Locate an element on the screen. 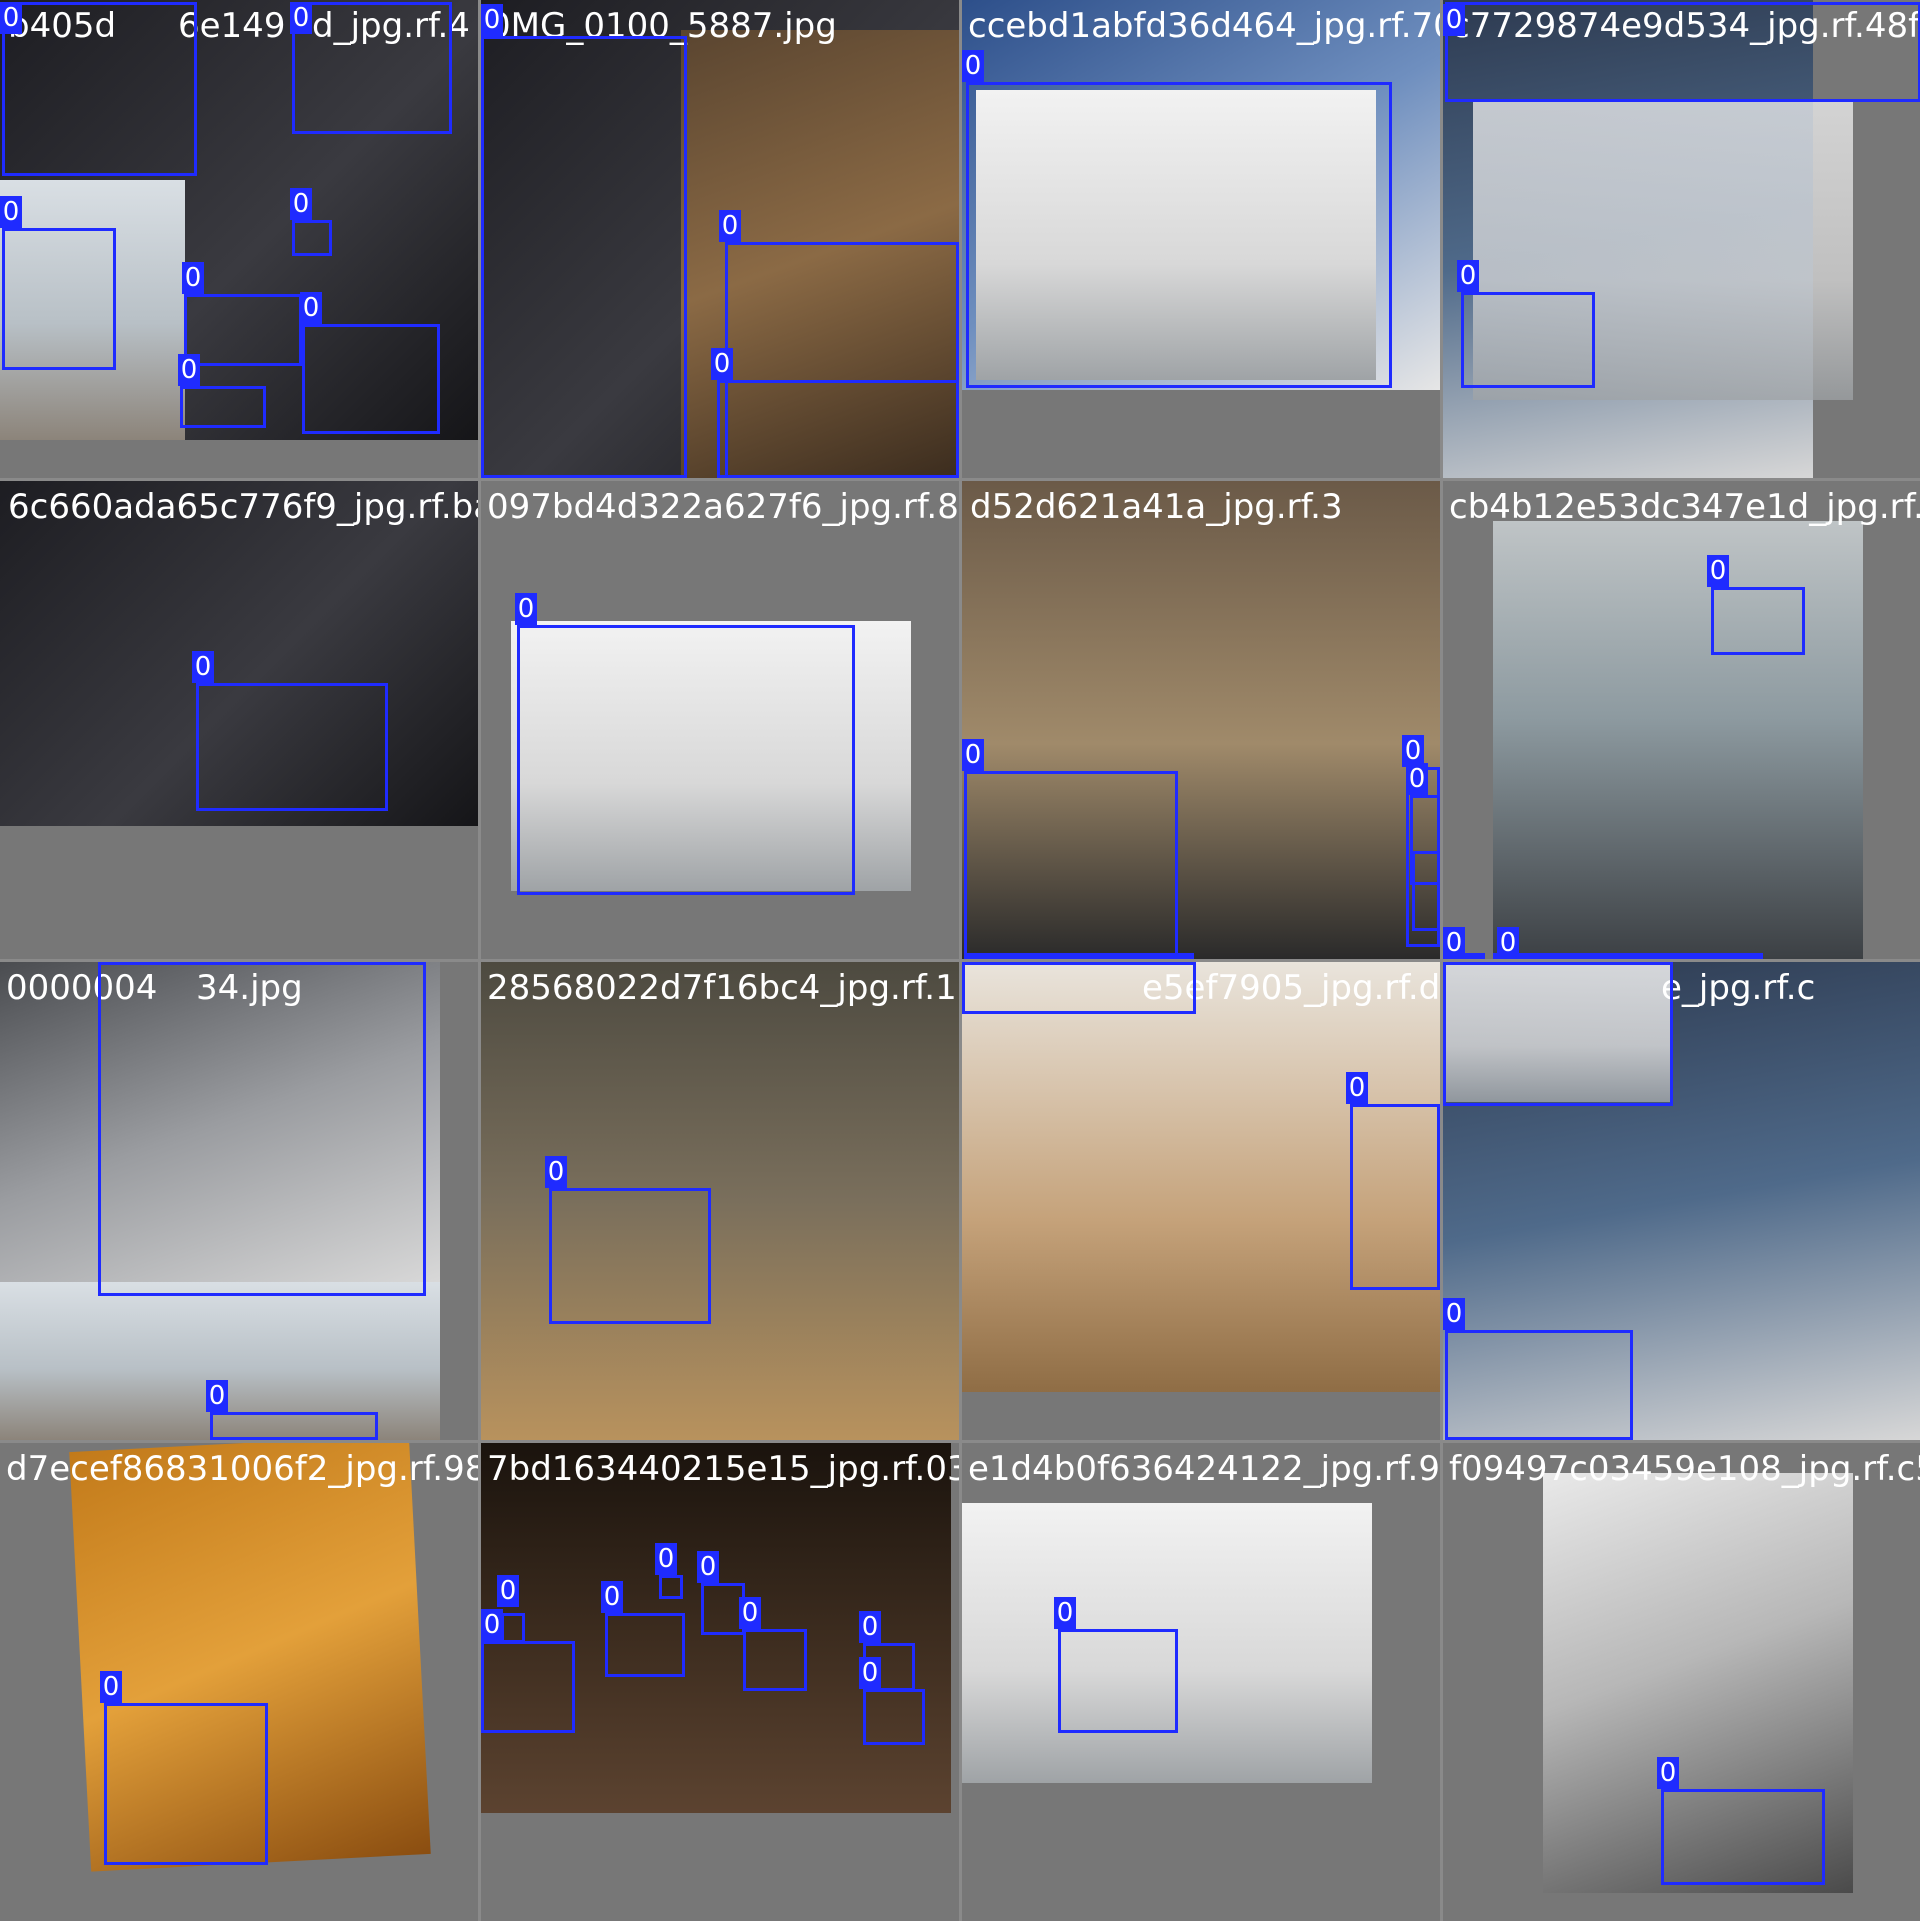  mosaic-tile: 6c660ada65c776f9_jpg.rf.ba 0 is located at coordinates (239, 720).